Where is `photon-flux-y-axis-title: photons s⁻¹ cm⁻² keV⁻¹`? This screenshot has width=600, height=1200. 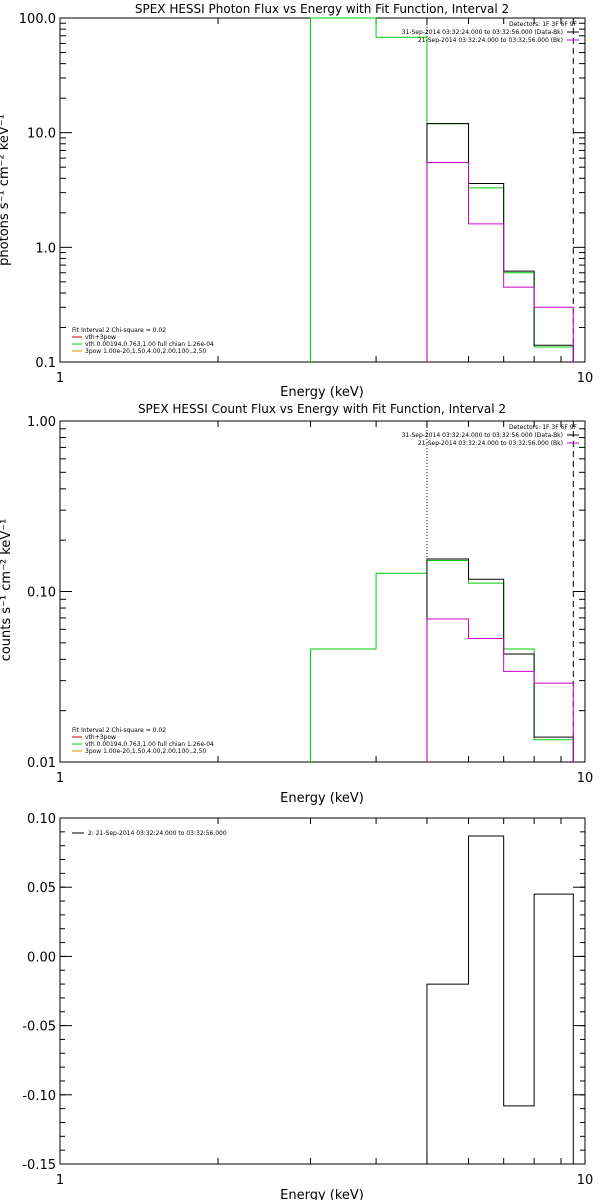
photon-flux-y-axis-title: photons s⁻¹ cm⁻² keV⁻¹ is located at coordinates (6, 190).